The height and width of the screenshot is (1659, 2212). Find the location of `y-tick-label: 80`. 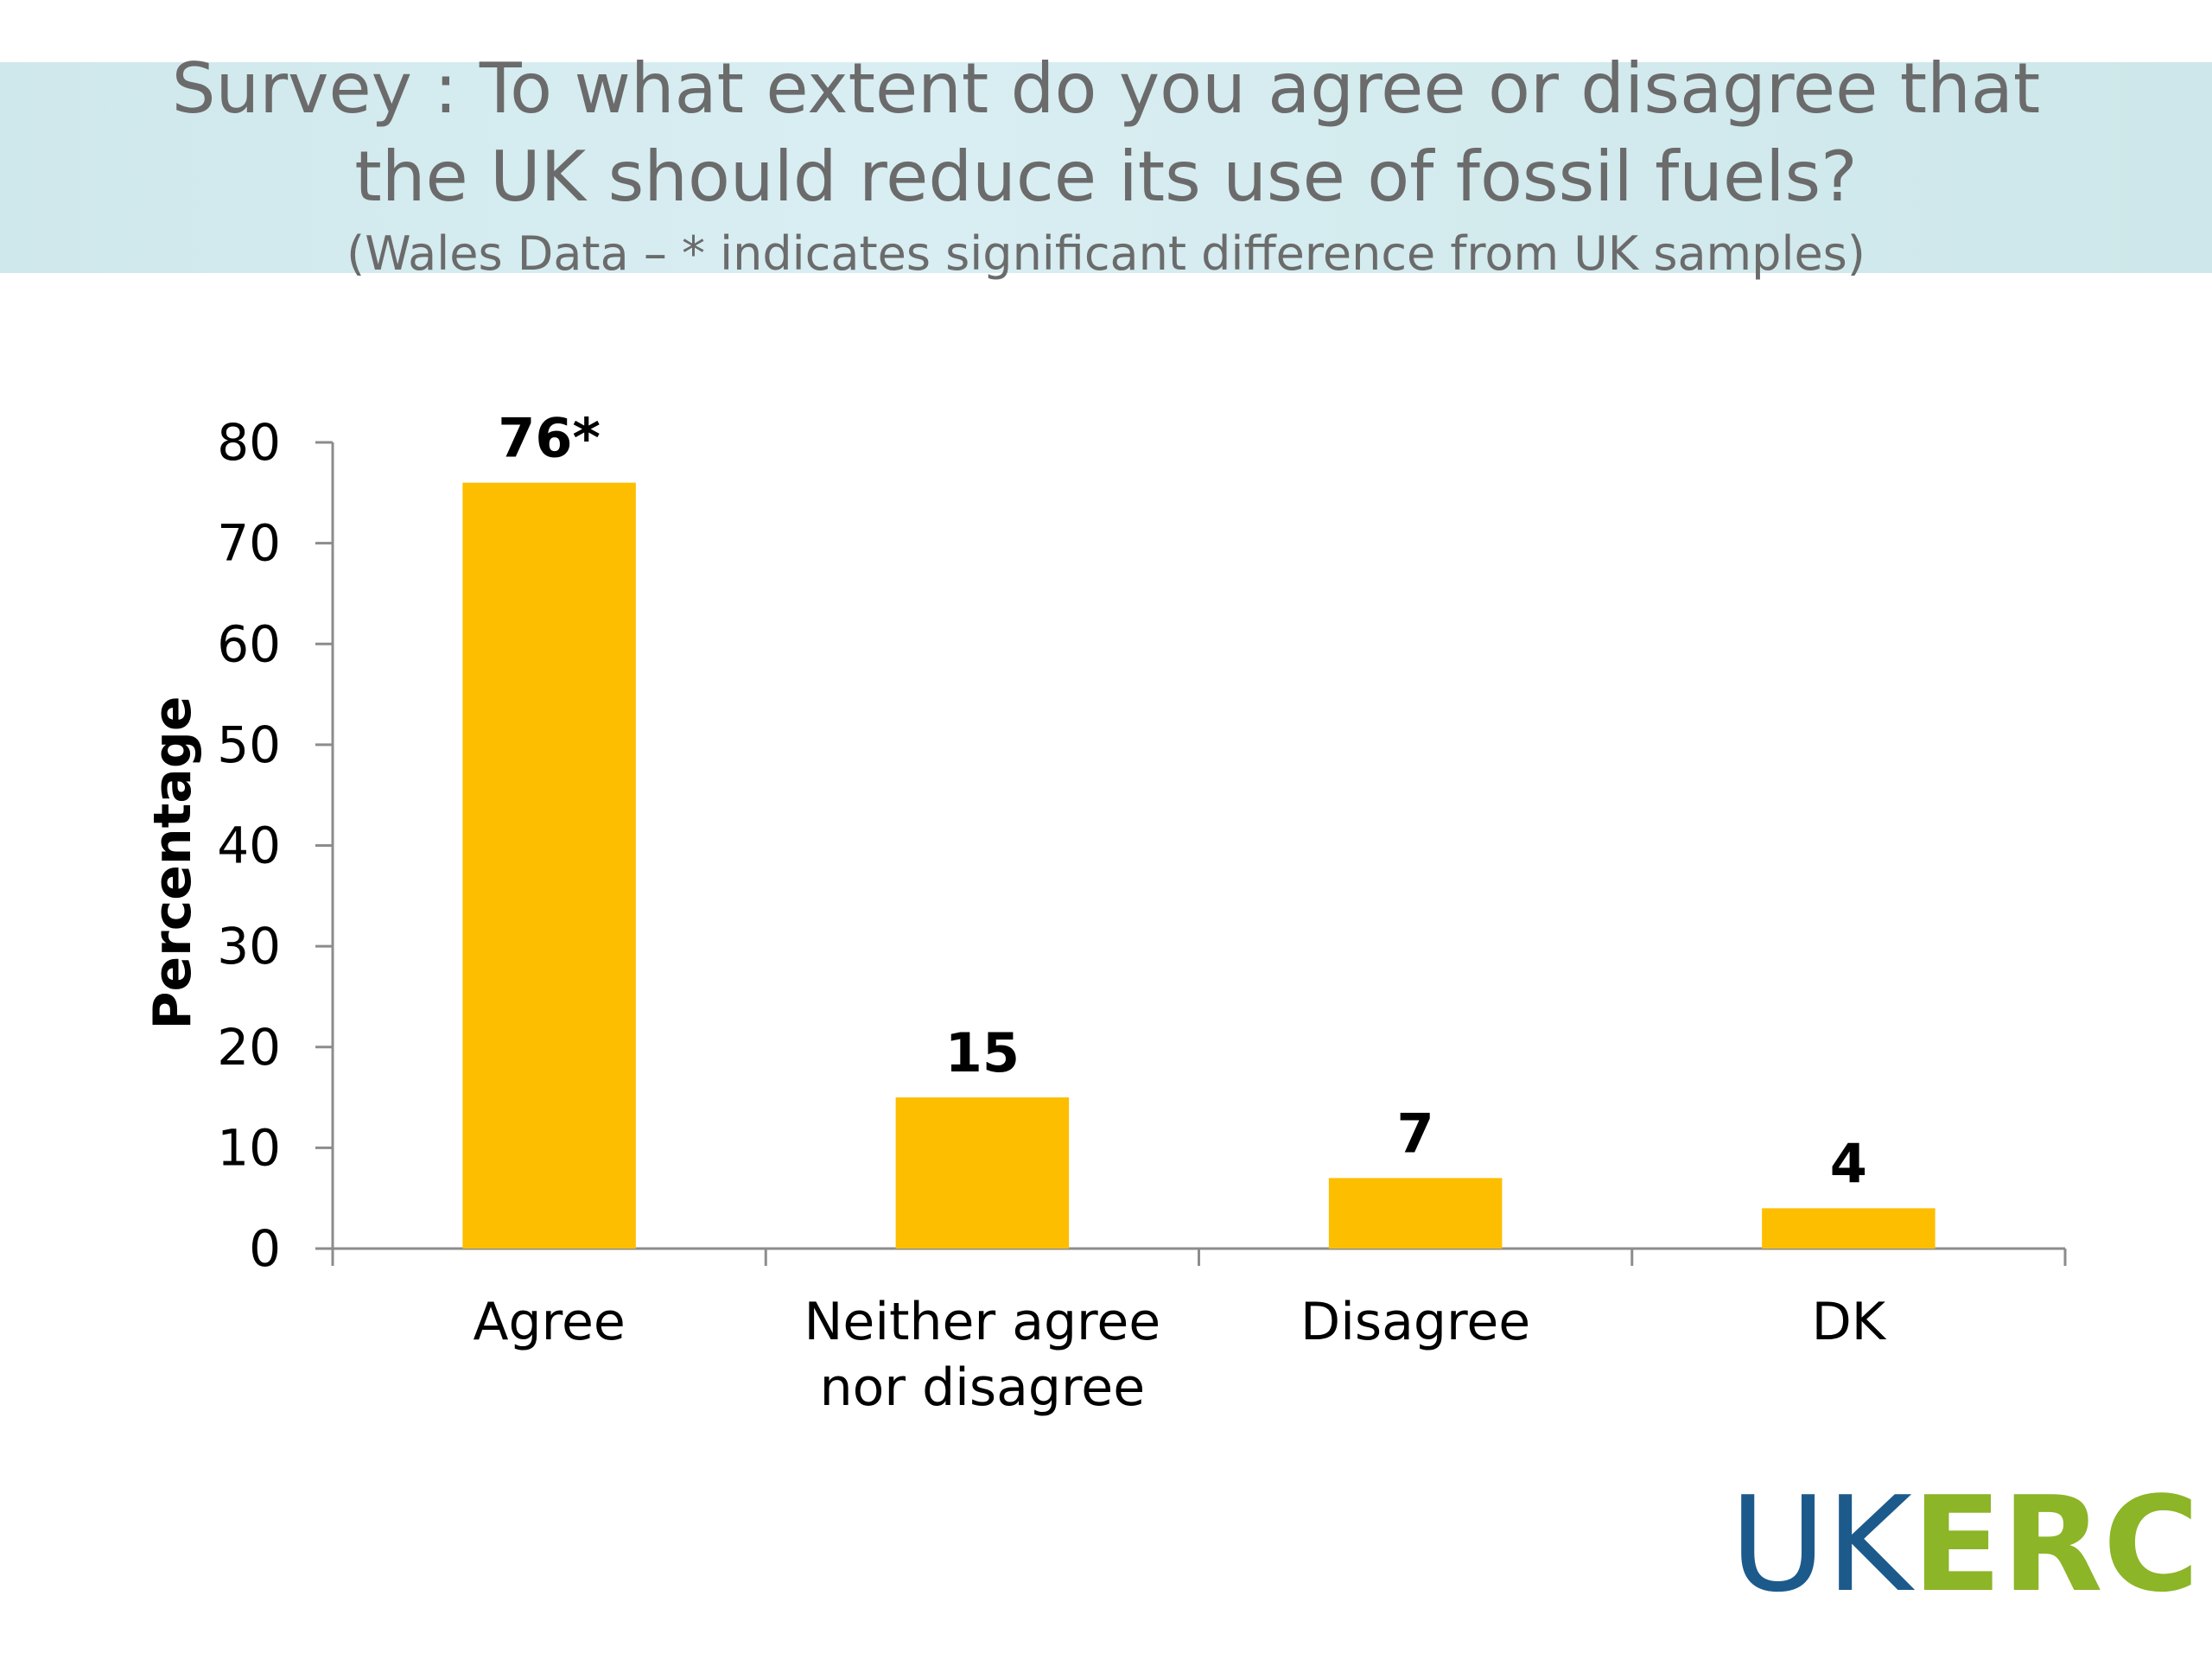

y-tick-label: 80 is located at coordinates (249, 442).